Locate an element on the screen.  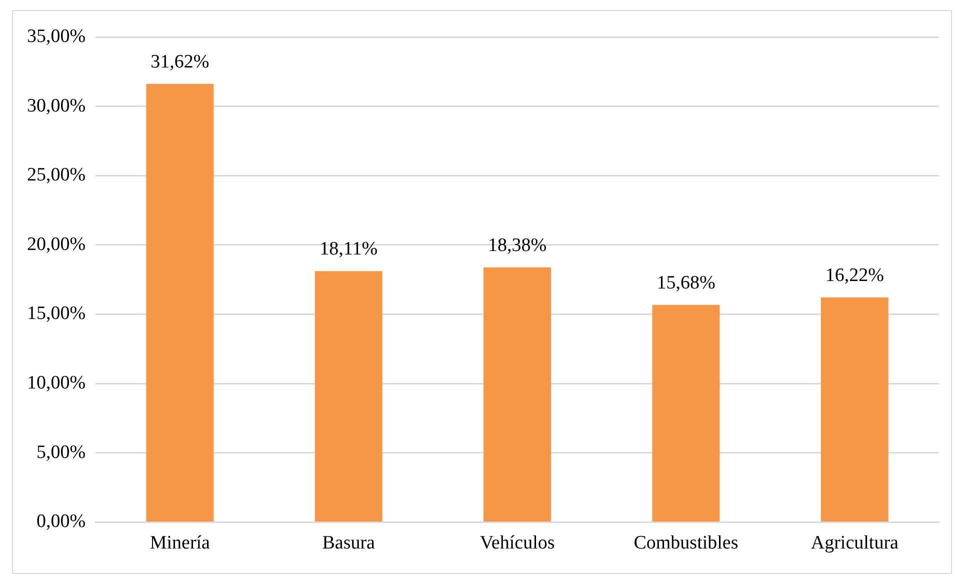
data-label: 15,68% is located at coordinates (686, 283).